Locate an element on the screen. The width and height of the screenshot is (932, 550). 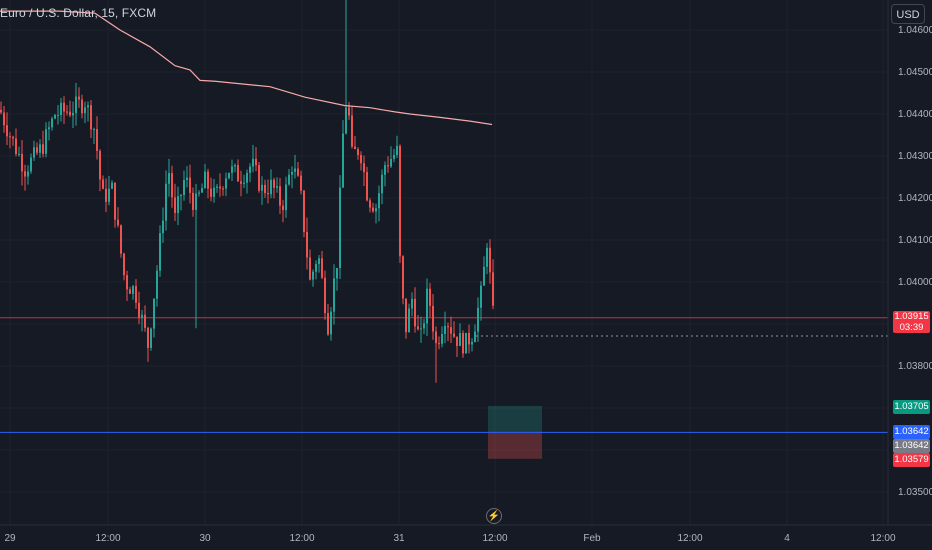
position-box is located at coordinates (515, 432).